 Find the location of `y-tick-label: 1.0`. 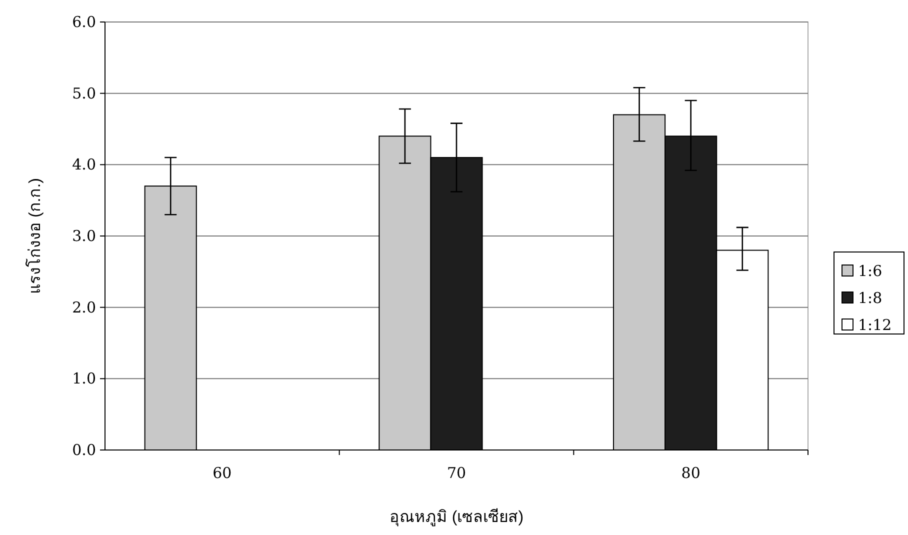

y-tick-label: 1.0 is located at coordinates (84, 379).